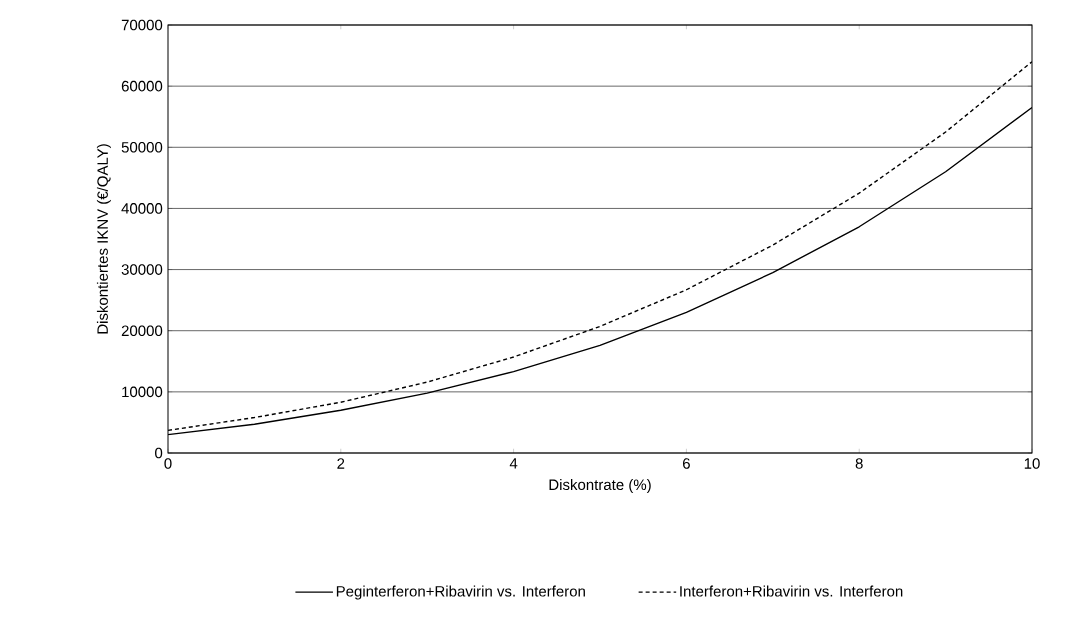  Describe the element at coordinates (341, 463) in the screenshot. I see `x-tick-label: 2` at that location.